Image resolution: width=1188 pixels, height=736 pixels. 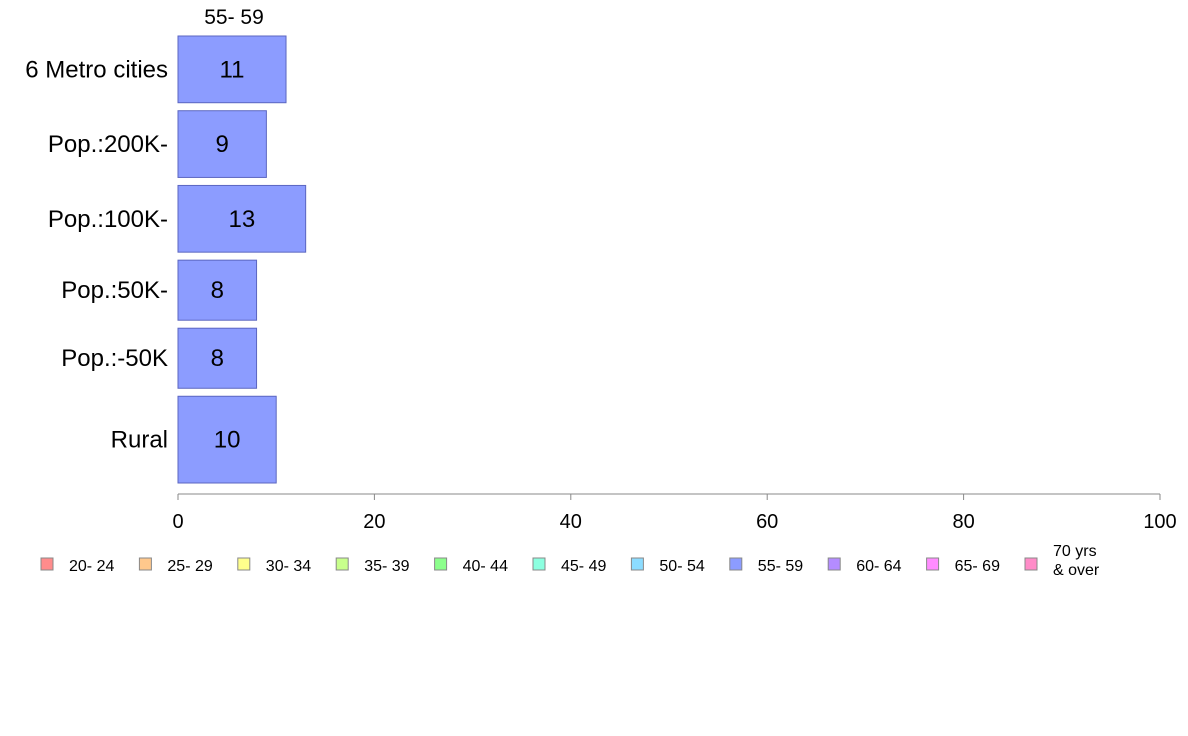 I want to click on x-tick-label: 20, so click(x=374, y=522).